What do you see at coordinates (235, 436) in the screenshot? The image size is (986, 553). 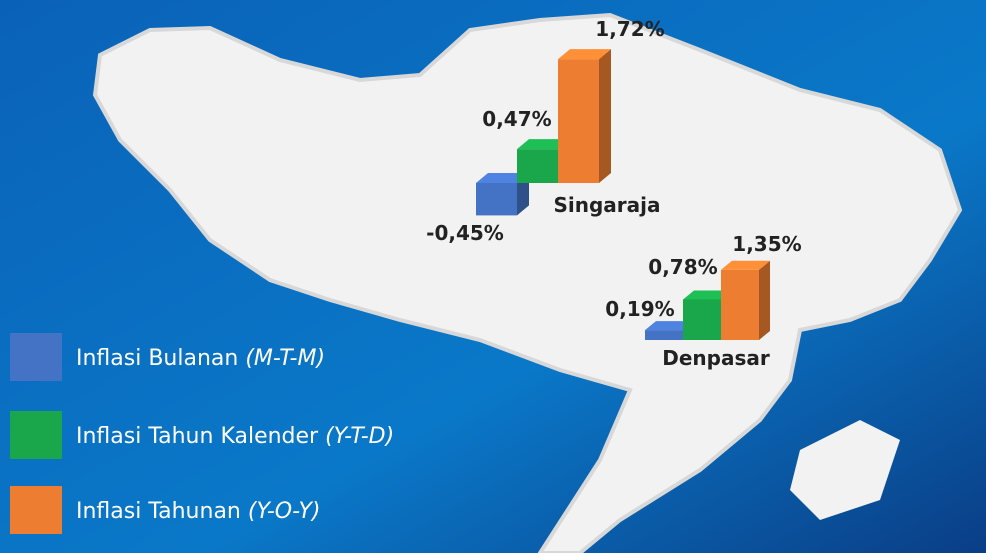 I see `legend-label: Inflasi Tahun Kalender (Y-T-D)` at bounding box center [235, 436].